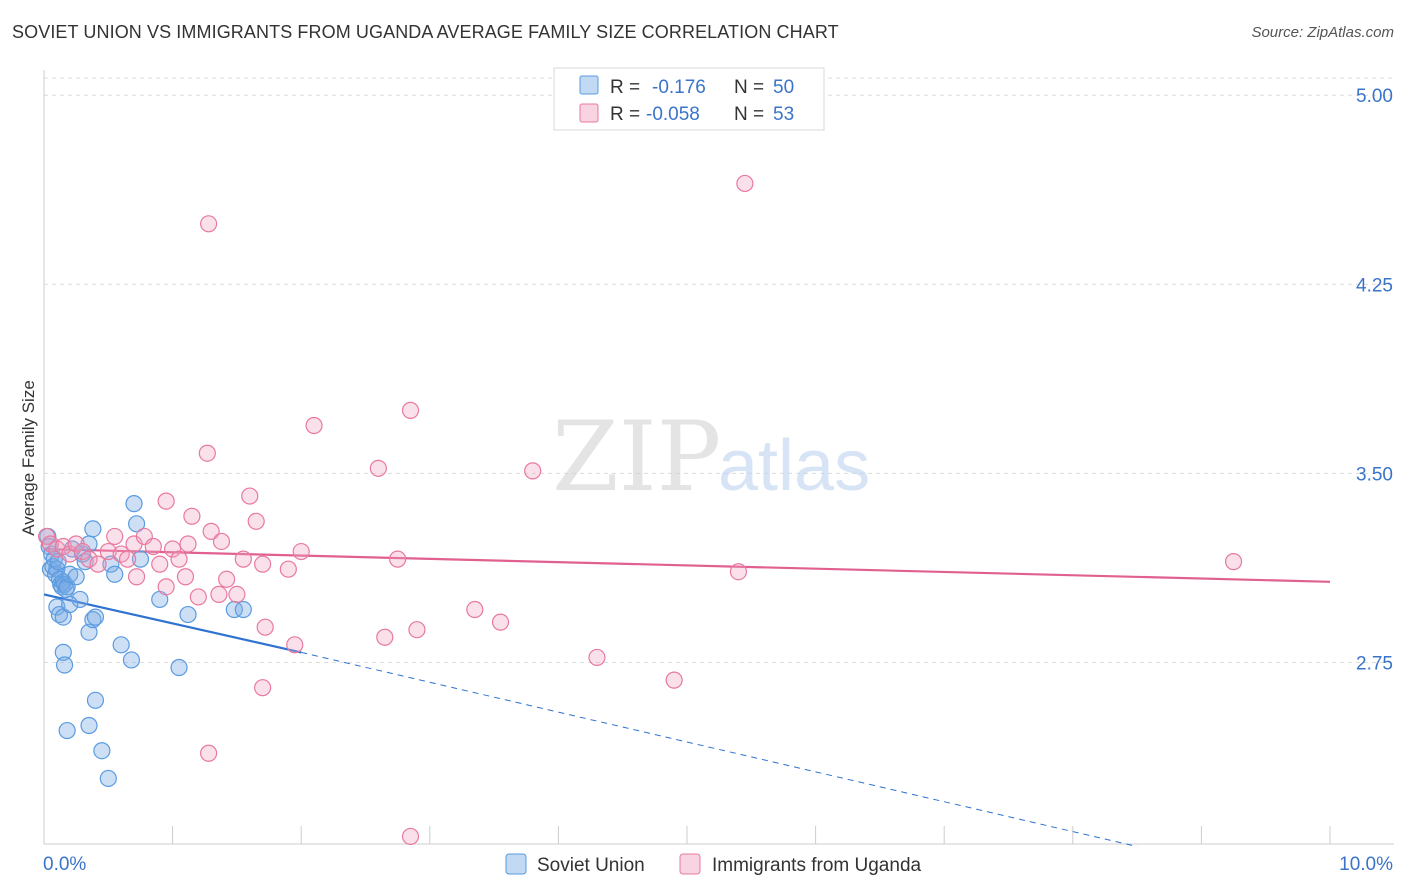 Image resolution: width=1406 pixels, height=892 pixels. I want to click on legend-label-soviet-union: Soviet Union, so click(591, 865).